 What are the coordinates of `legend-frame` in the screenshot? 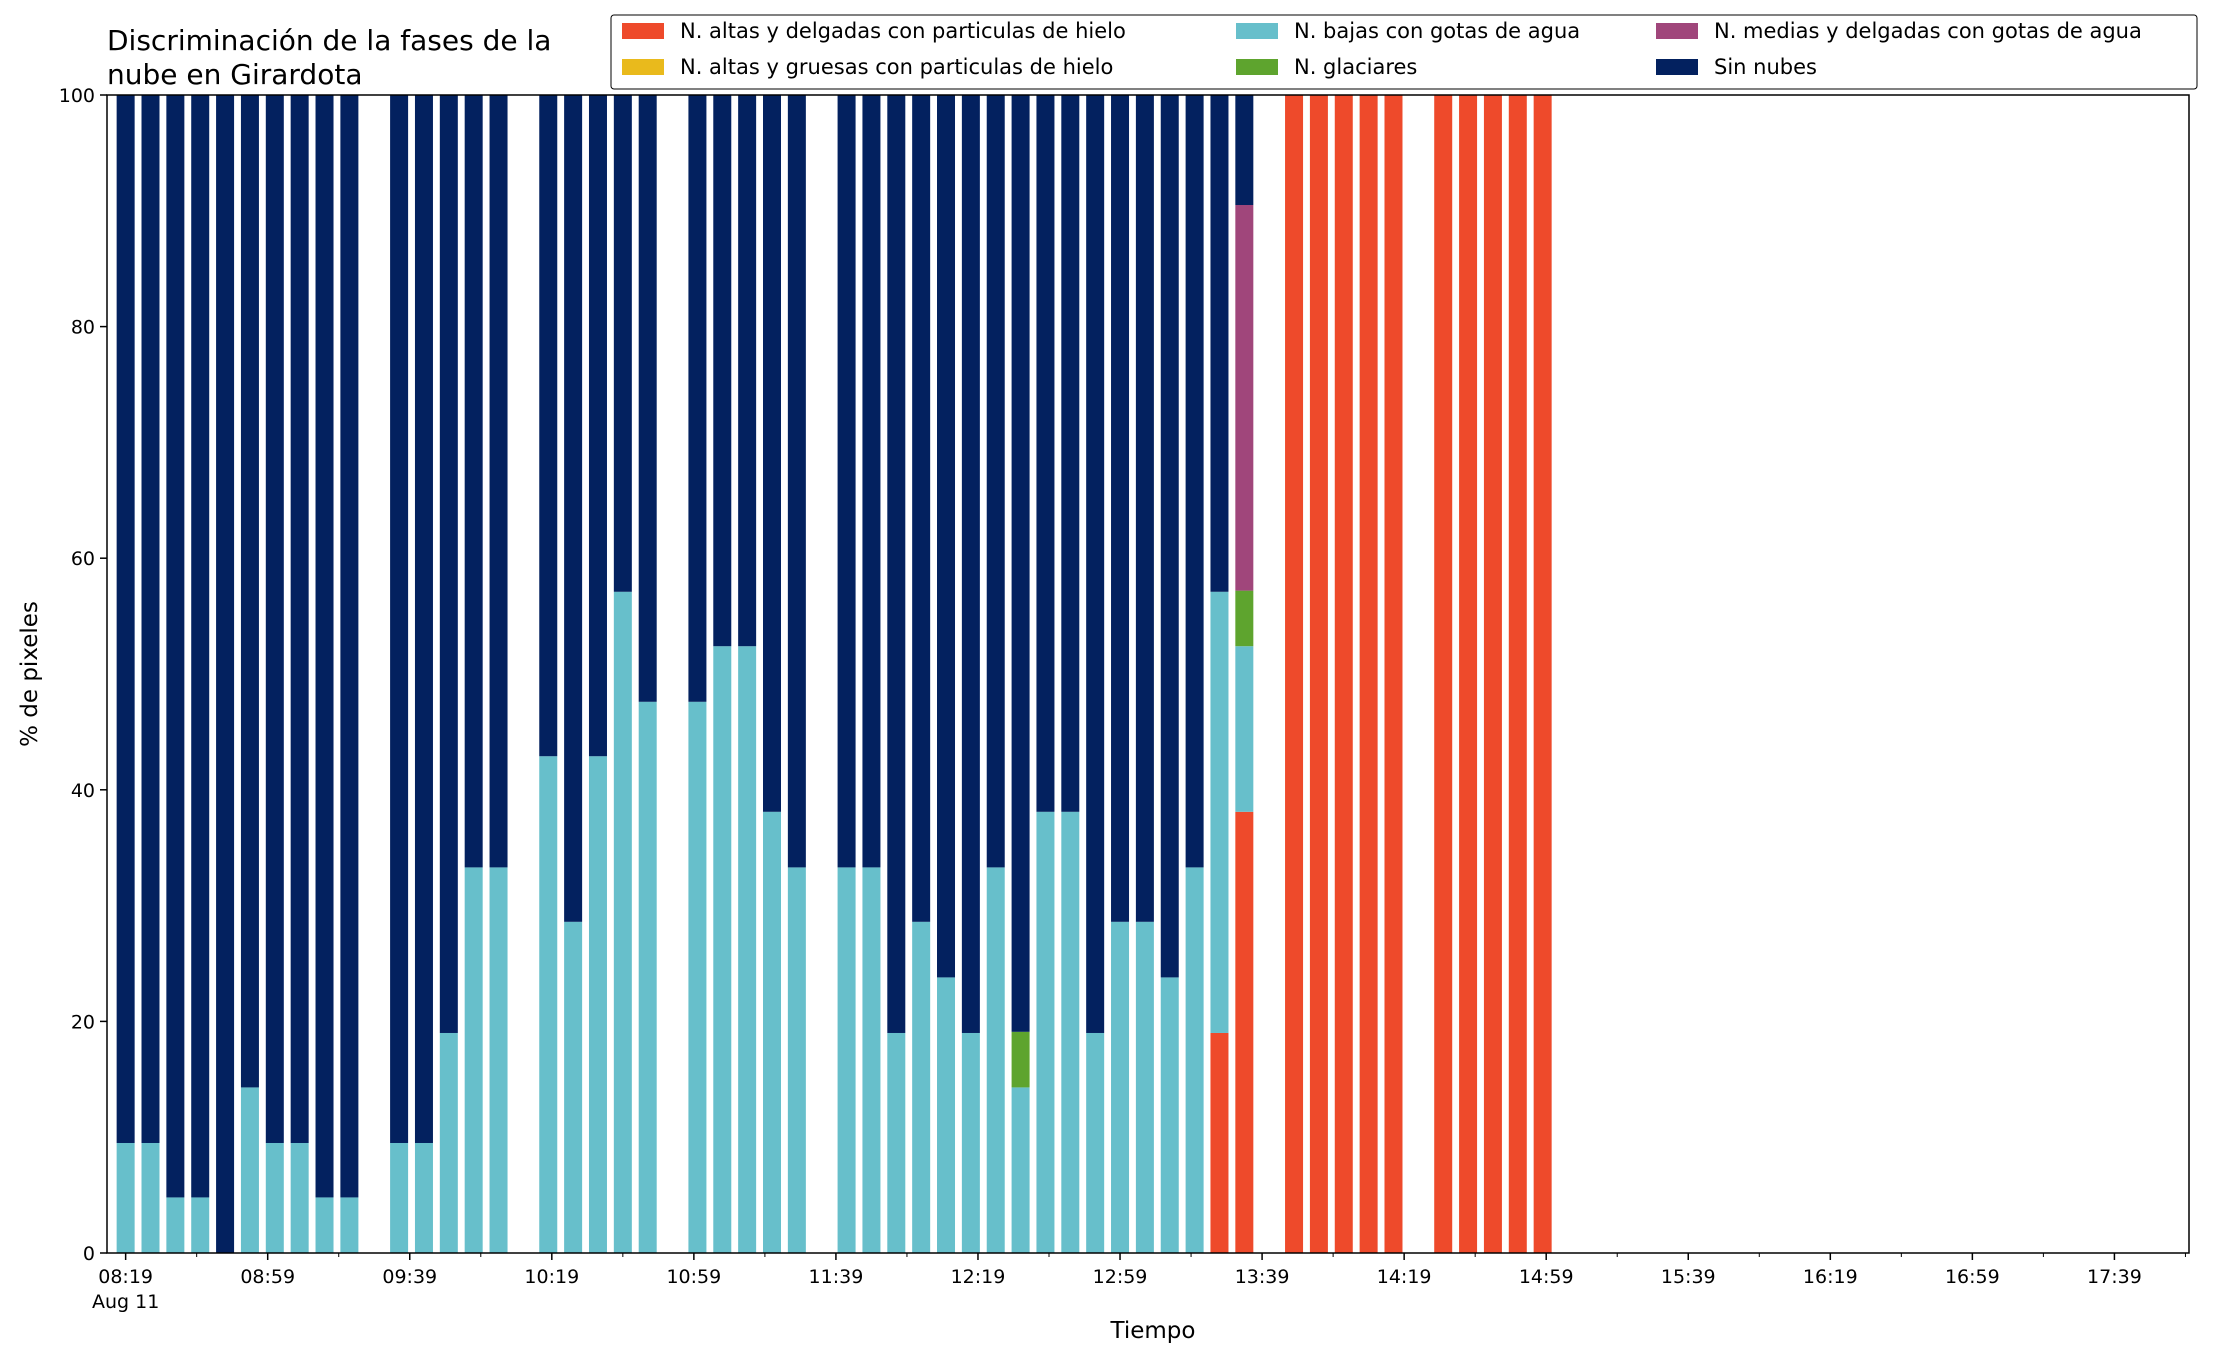 It's located at (1404, 52).